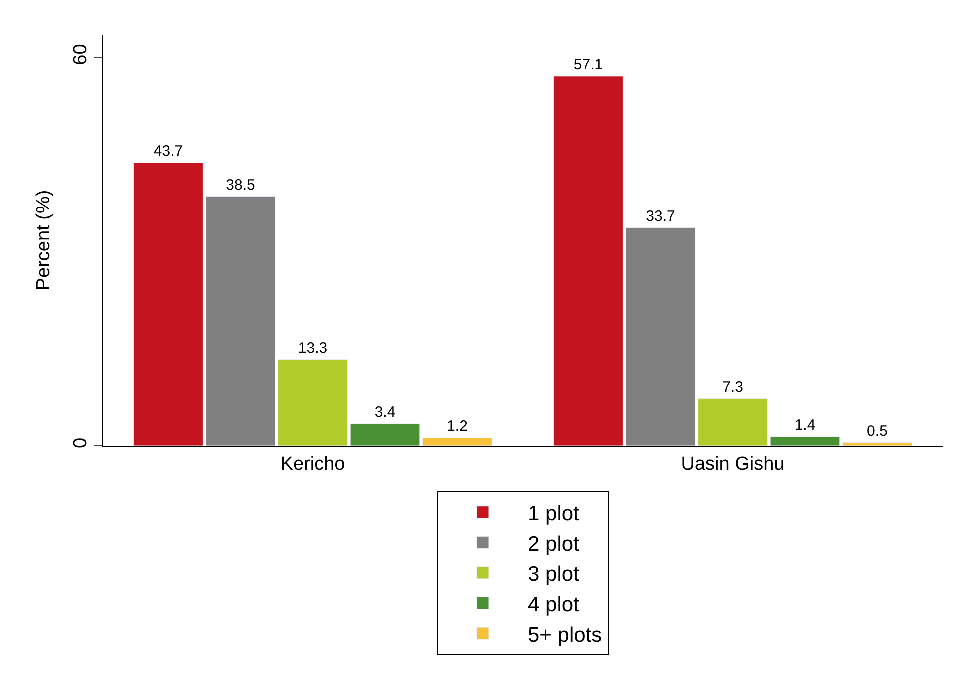  Describe the element at coordinates (554, 604) in the screenshot. I see `legend-label: 4 plot` at that location.